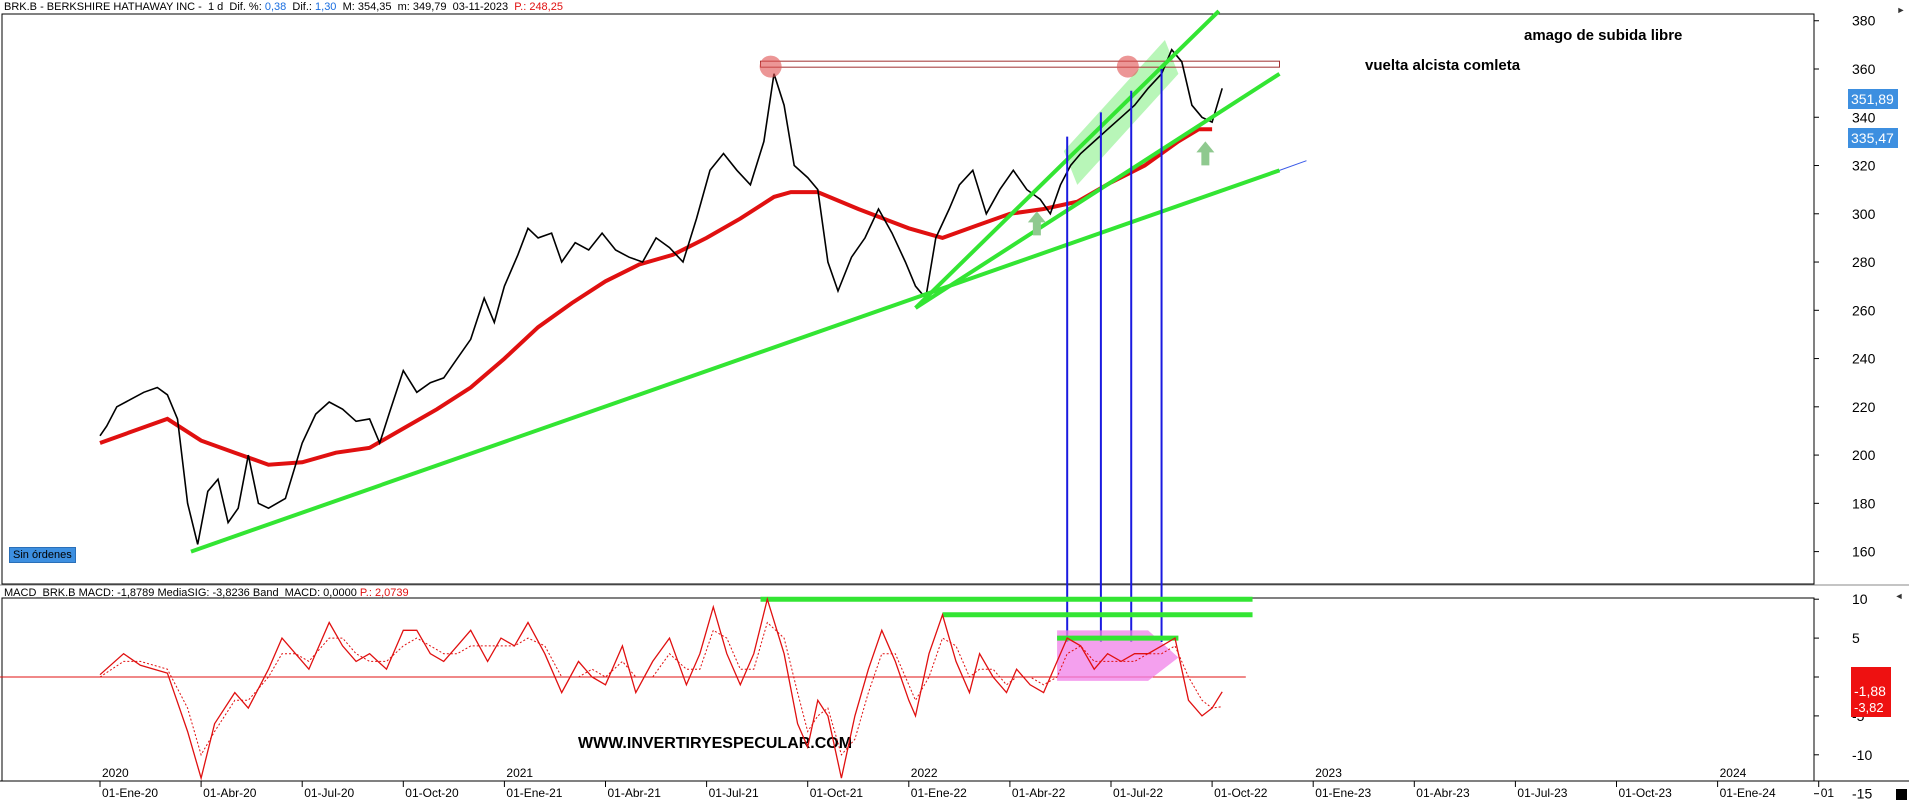 This screenshot has width=1909, height=802. Describe the element at coordinates (1864, 214) in the screenshot. I see `price-tick-label: 300` at that location.